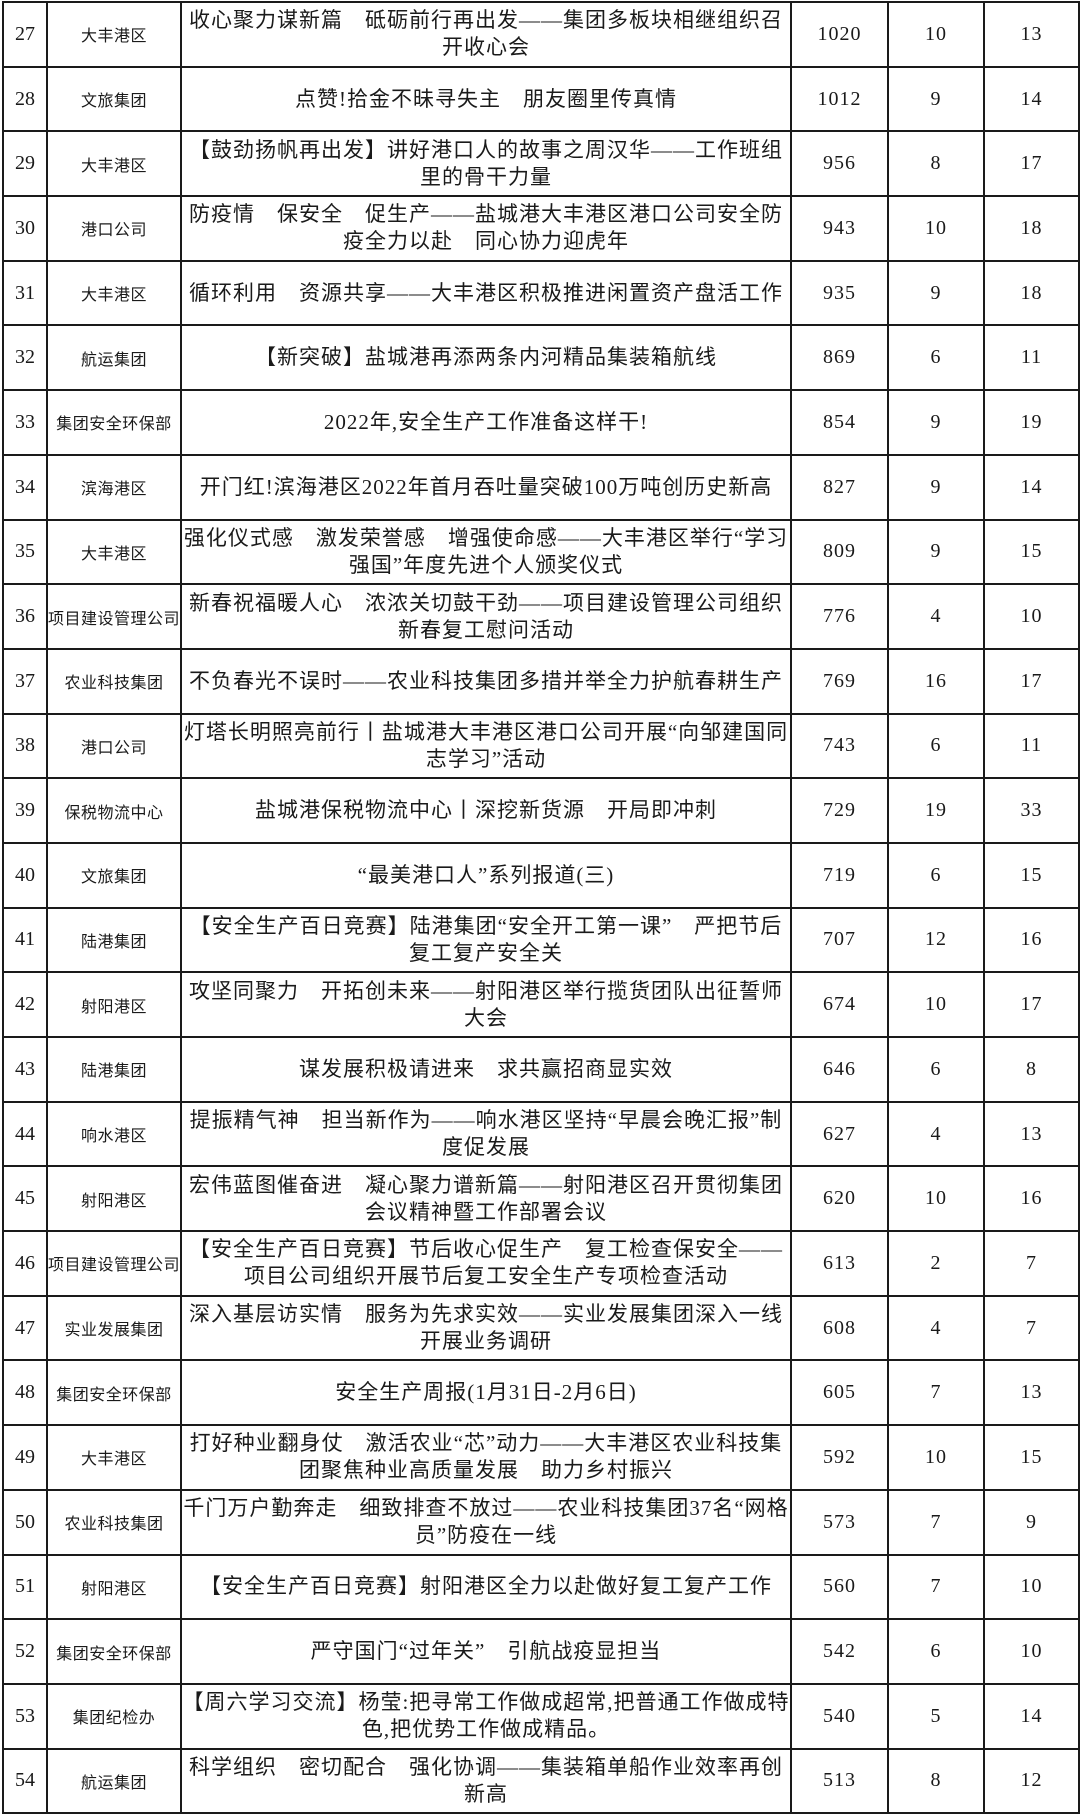  What do you see at coordinates (839, 1069) in the screenshot?
I see `metric-1-cell: 646` at bounding box center [839, 1069].